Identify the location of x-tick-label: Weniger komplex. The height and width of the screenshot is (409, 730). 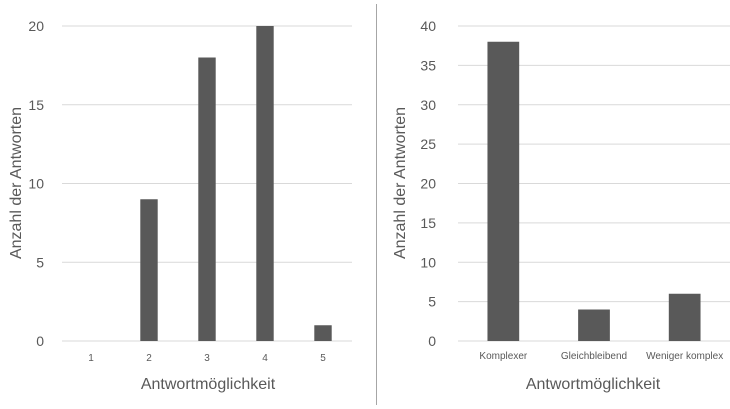
(684, 356).